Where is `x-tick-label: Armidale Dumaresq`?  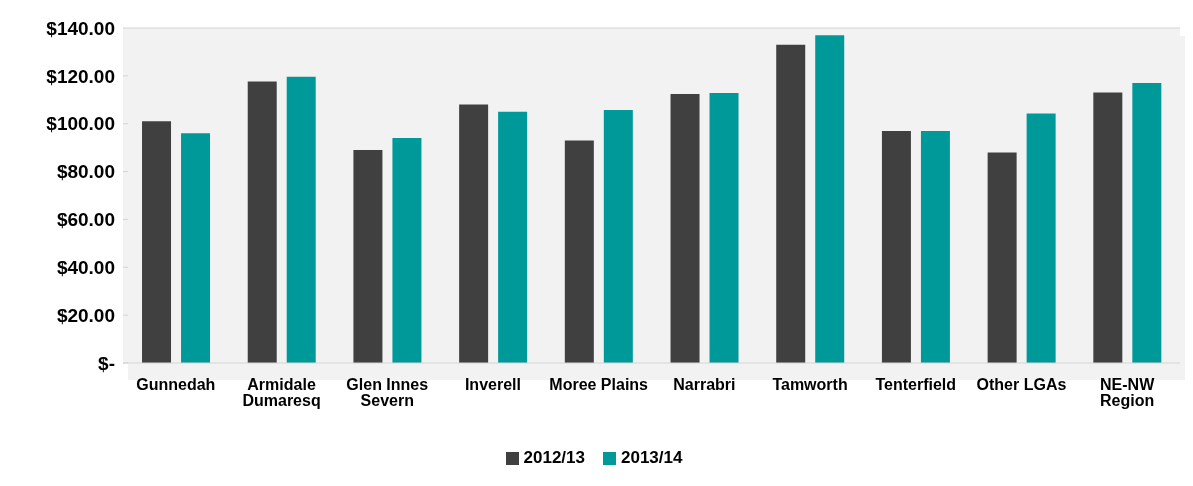
x-tick-label: Armidale Dumaresq is located at coordinates (281, 393).